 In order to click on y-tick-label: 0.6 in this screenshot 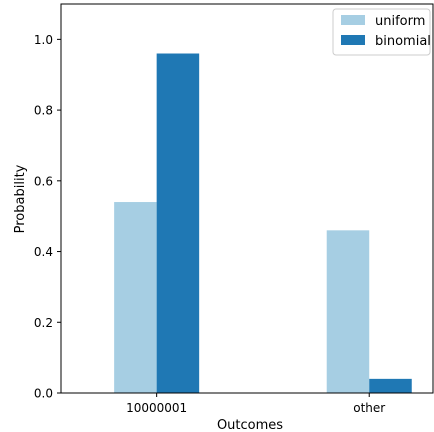, I will do `click(43, 181)`.